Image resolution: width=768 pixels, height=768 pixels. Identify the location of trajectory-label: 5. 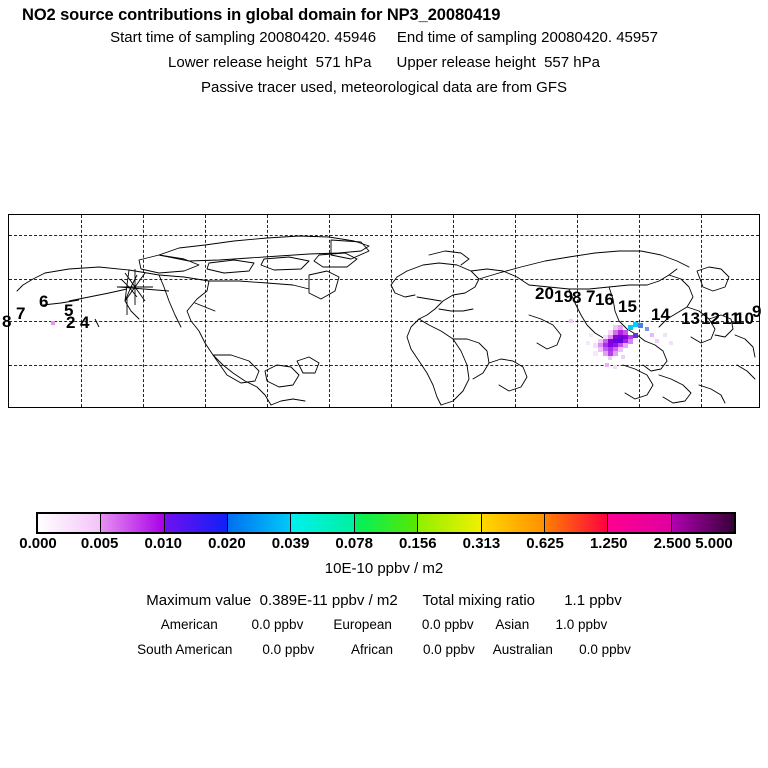
(69, 310).